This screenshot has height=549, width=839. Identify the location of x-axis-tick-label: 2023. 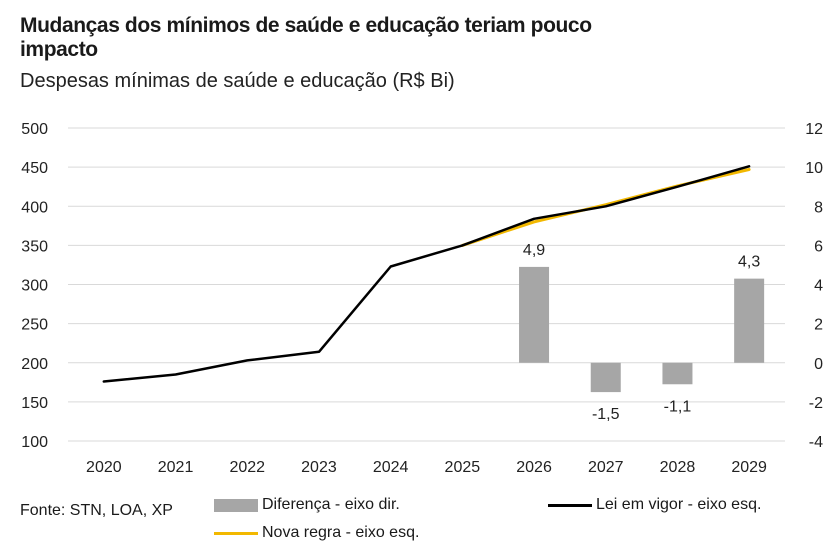
(319, 467).